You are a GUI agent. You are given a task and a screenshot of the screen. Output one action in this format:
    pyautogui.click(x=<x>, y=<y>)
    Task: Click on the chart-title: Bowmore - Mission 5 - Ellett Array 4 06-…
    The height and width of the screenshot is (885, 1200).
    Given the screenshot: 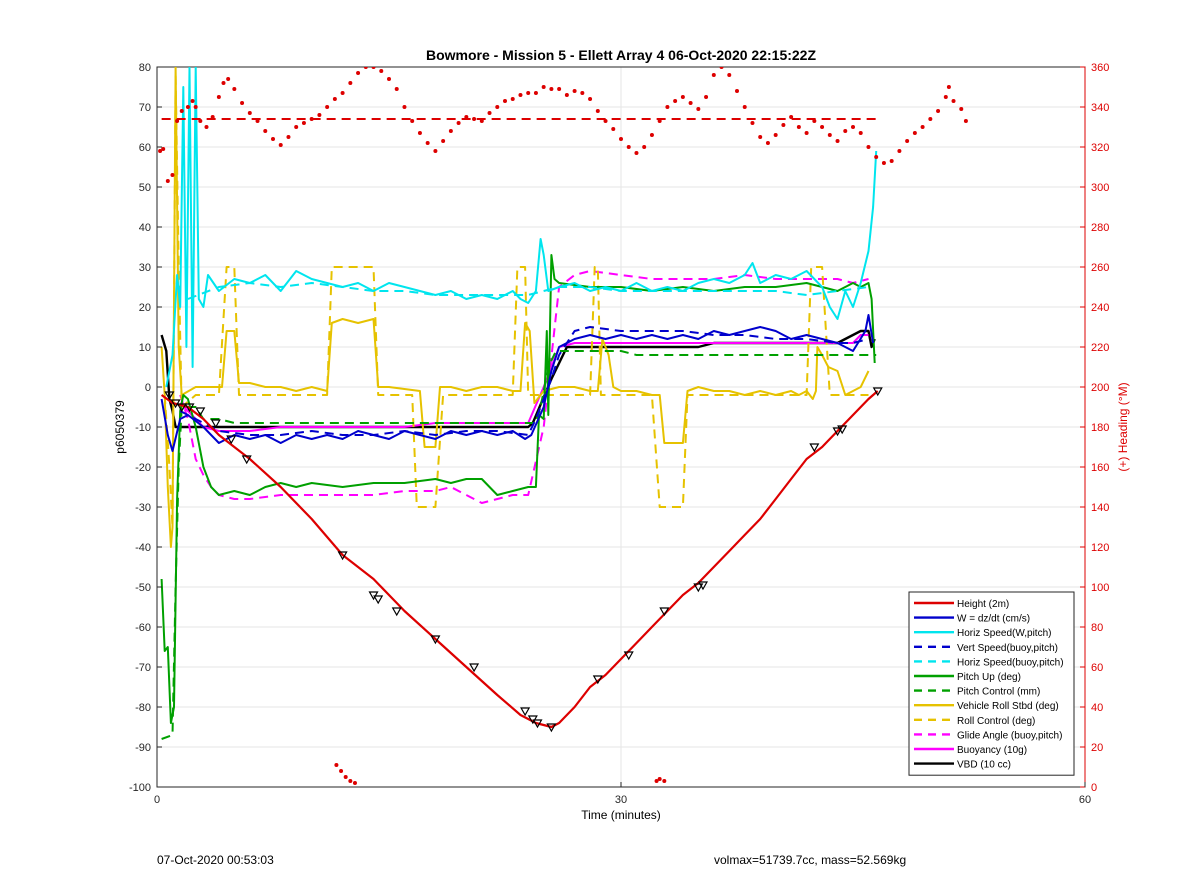 What is the action you would take?
    pyautogui.click(x=621, y=55)
    